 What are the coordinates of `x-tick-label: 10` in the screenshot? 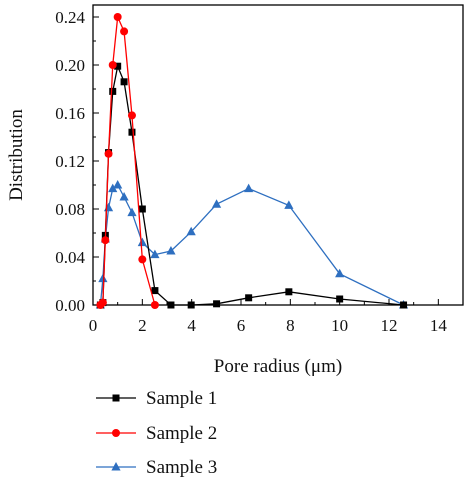 It's located at (339, 325).